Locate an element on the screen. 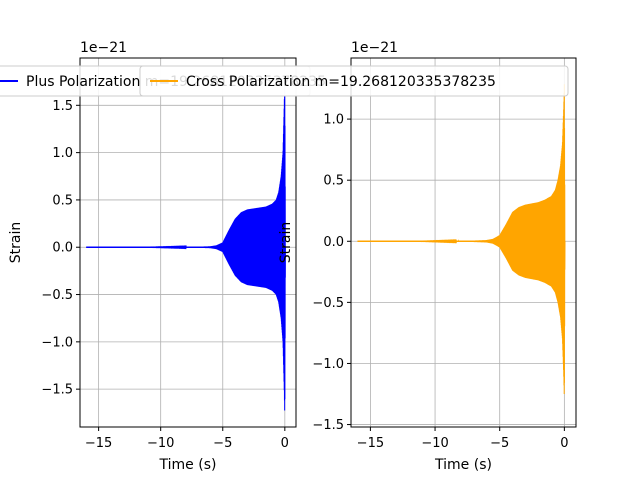 The width and height of the screenshot is (640, 480). plus-y-ticks: −1.5 −1.0 −0.5 0.0 0.5 1.0 1.5 is located at coordinates (60, 248).